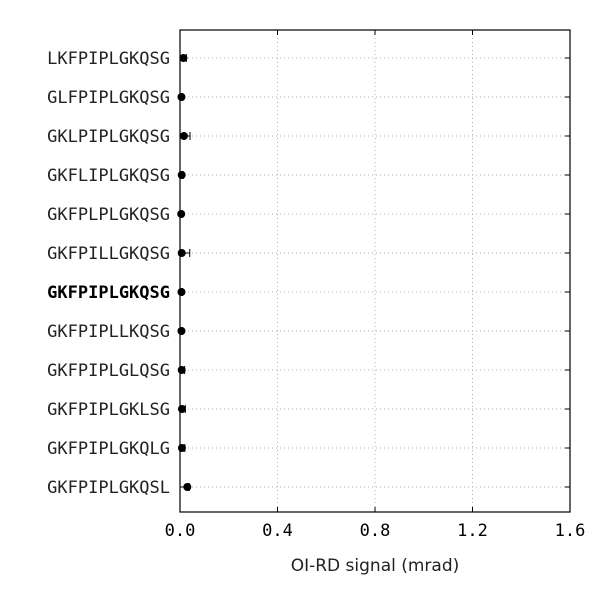 The width and height of the screenshot is (600, 592). Describe the element at coordinates (108, 98) in the screenshot. I see `category-label: GLFPIPLGKQSG` at that location.